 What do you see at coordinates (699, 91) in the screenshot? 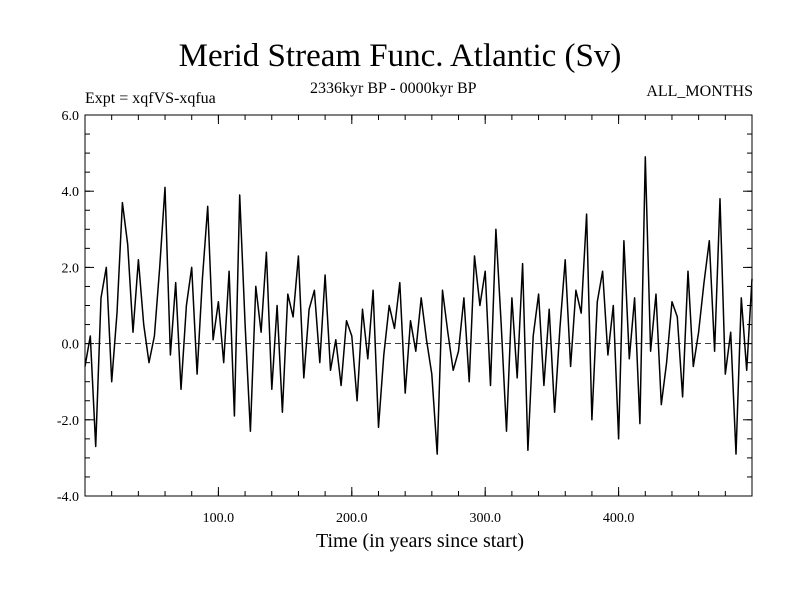
I see `months-label: ALL_MONTHS` at bounding box center [699, 91].